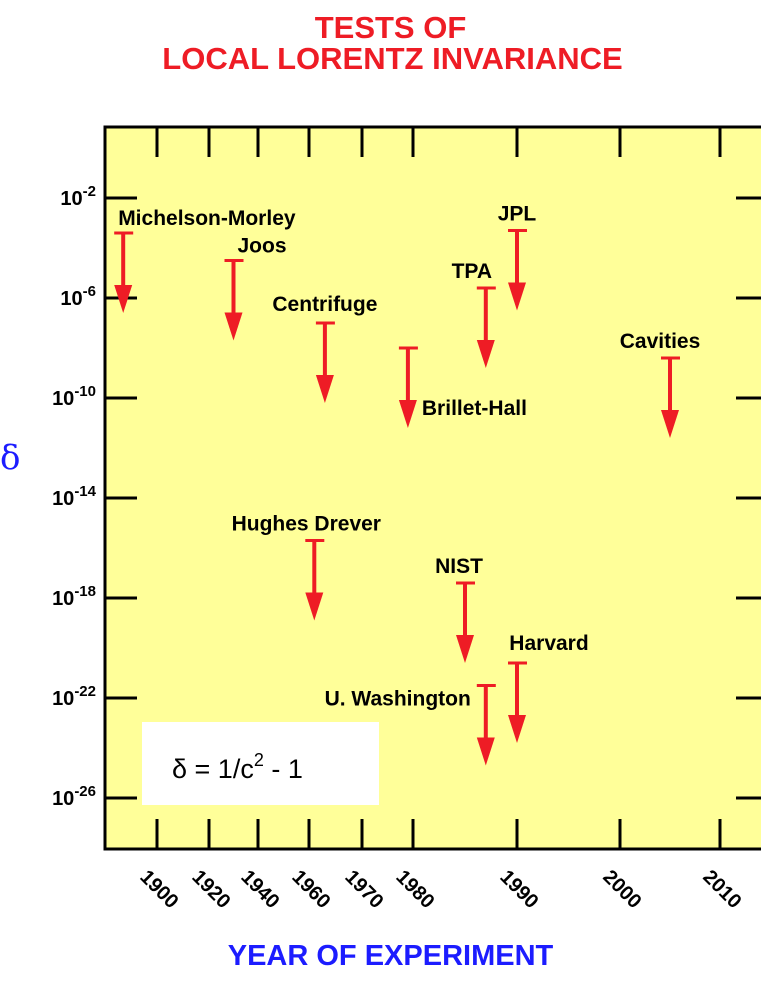  Describe the element at coordinates (255, 288) in the screenshot. I see `limit-arrow-joos: Joos` at that location.